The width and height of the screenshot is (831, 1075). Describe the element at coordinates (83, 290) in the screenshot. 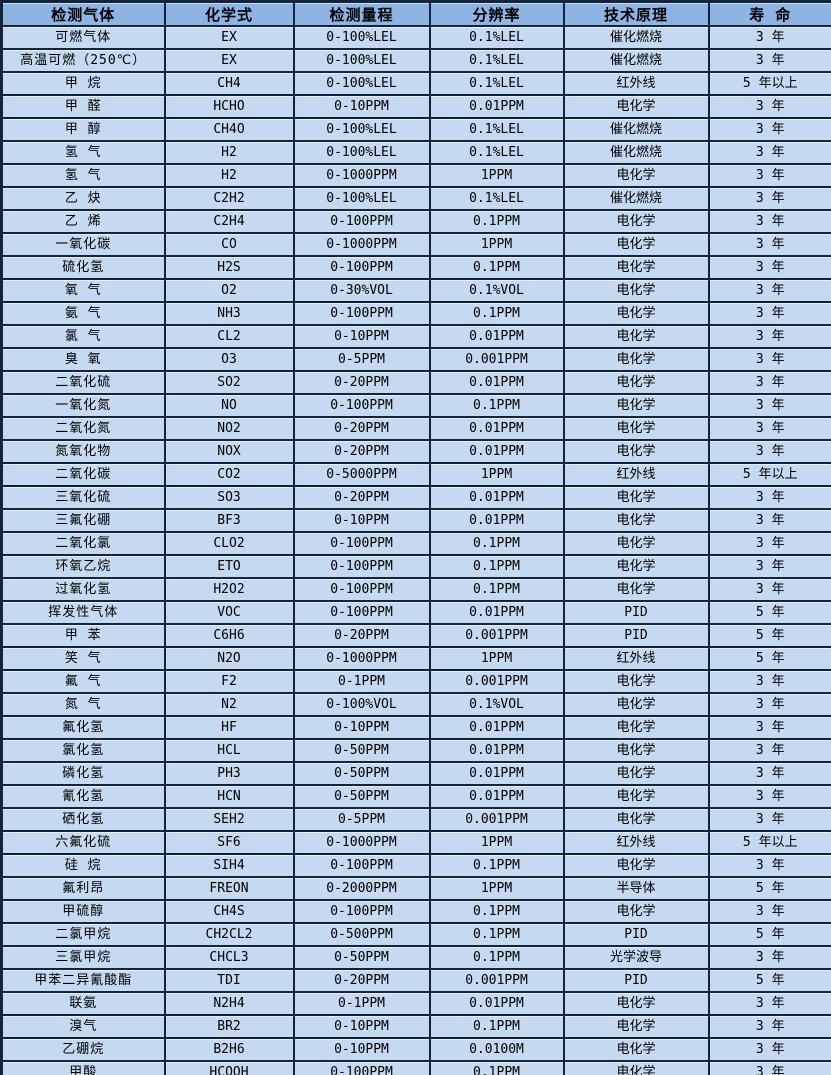

I see `gas-name-cell: 氧 气` at that location.